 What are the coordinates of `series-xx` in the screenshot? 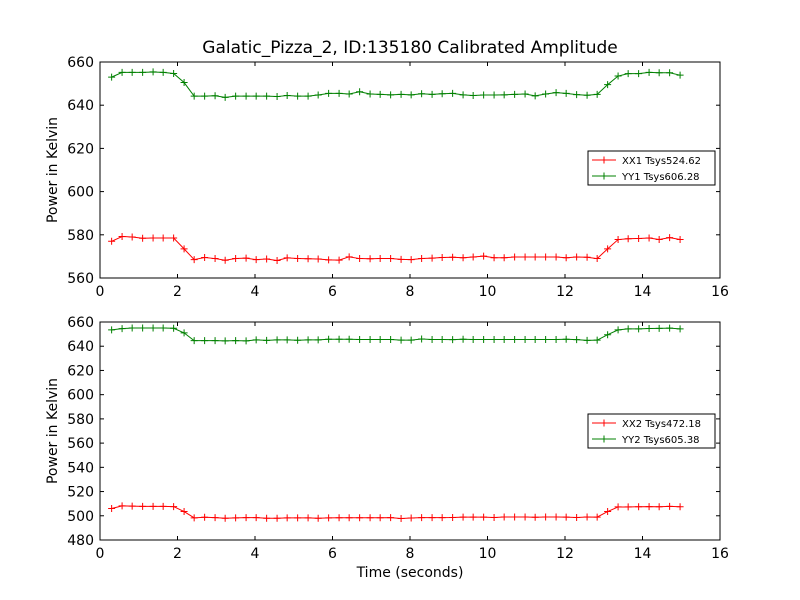 It's located at (396, 249).